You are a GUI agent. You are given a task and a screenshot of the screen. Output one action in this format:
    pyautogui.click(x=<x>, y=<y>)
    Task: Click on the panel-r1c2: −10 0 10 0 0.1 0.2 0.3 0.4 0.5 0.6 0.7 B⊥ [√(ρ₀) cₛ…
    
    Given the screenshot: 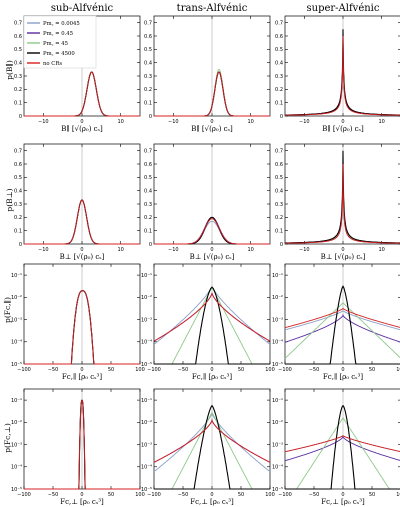 What is the action you would take?
    pyautogui.click(x=337, y=202)
    